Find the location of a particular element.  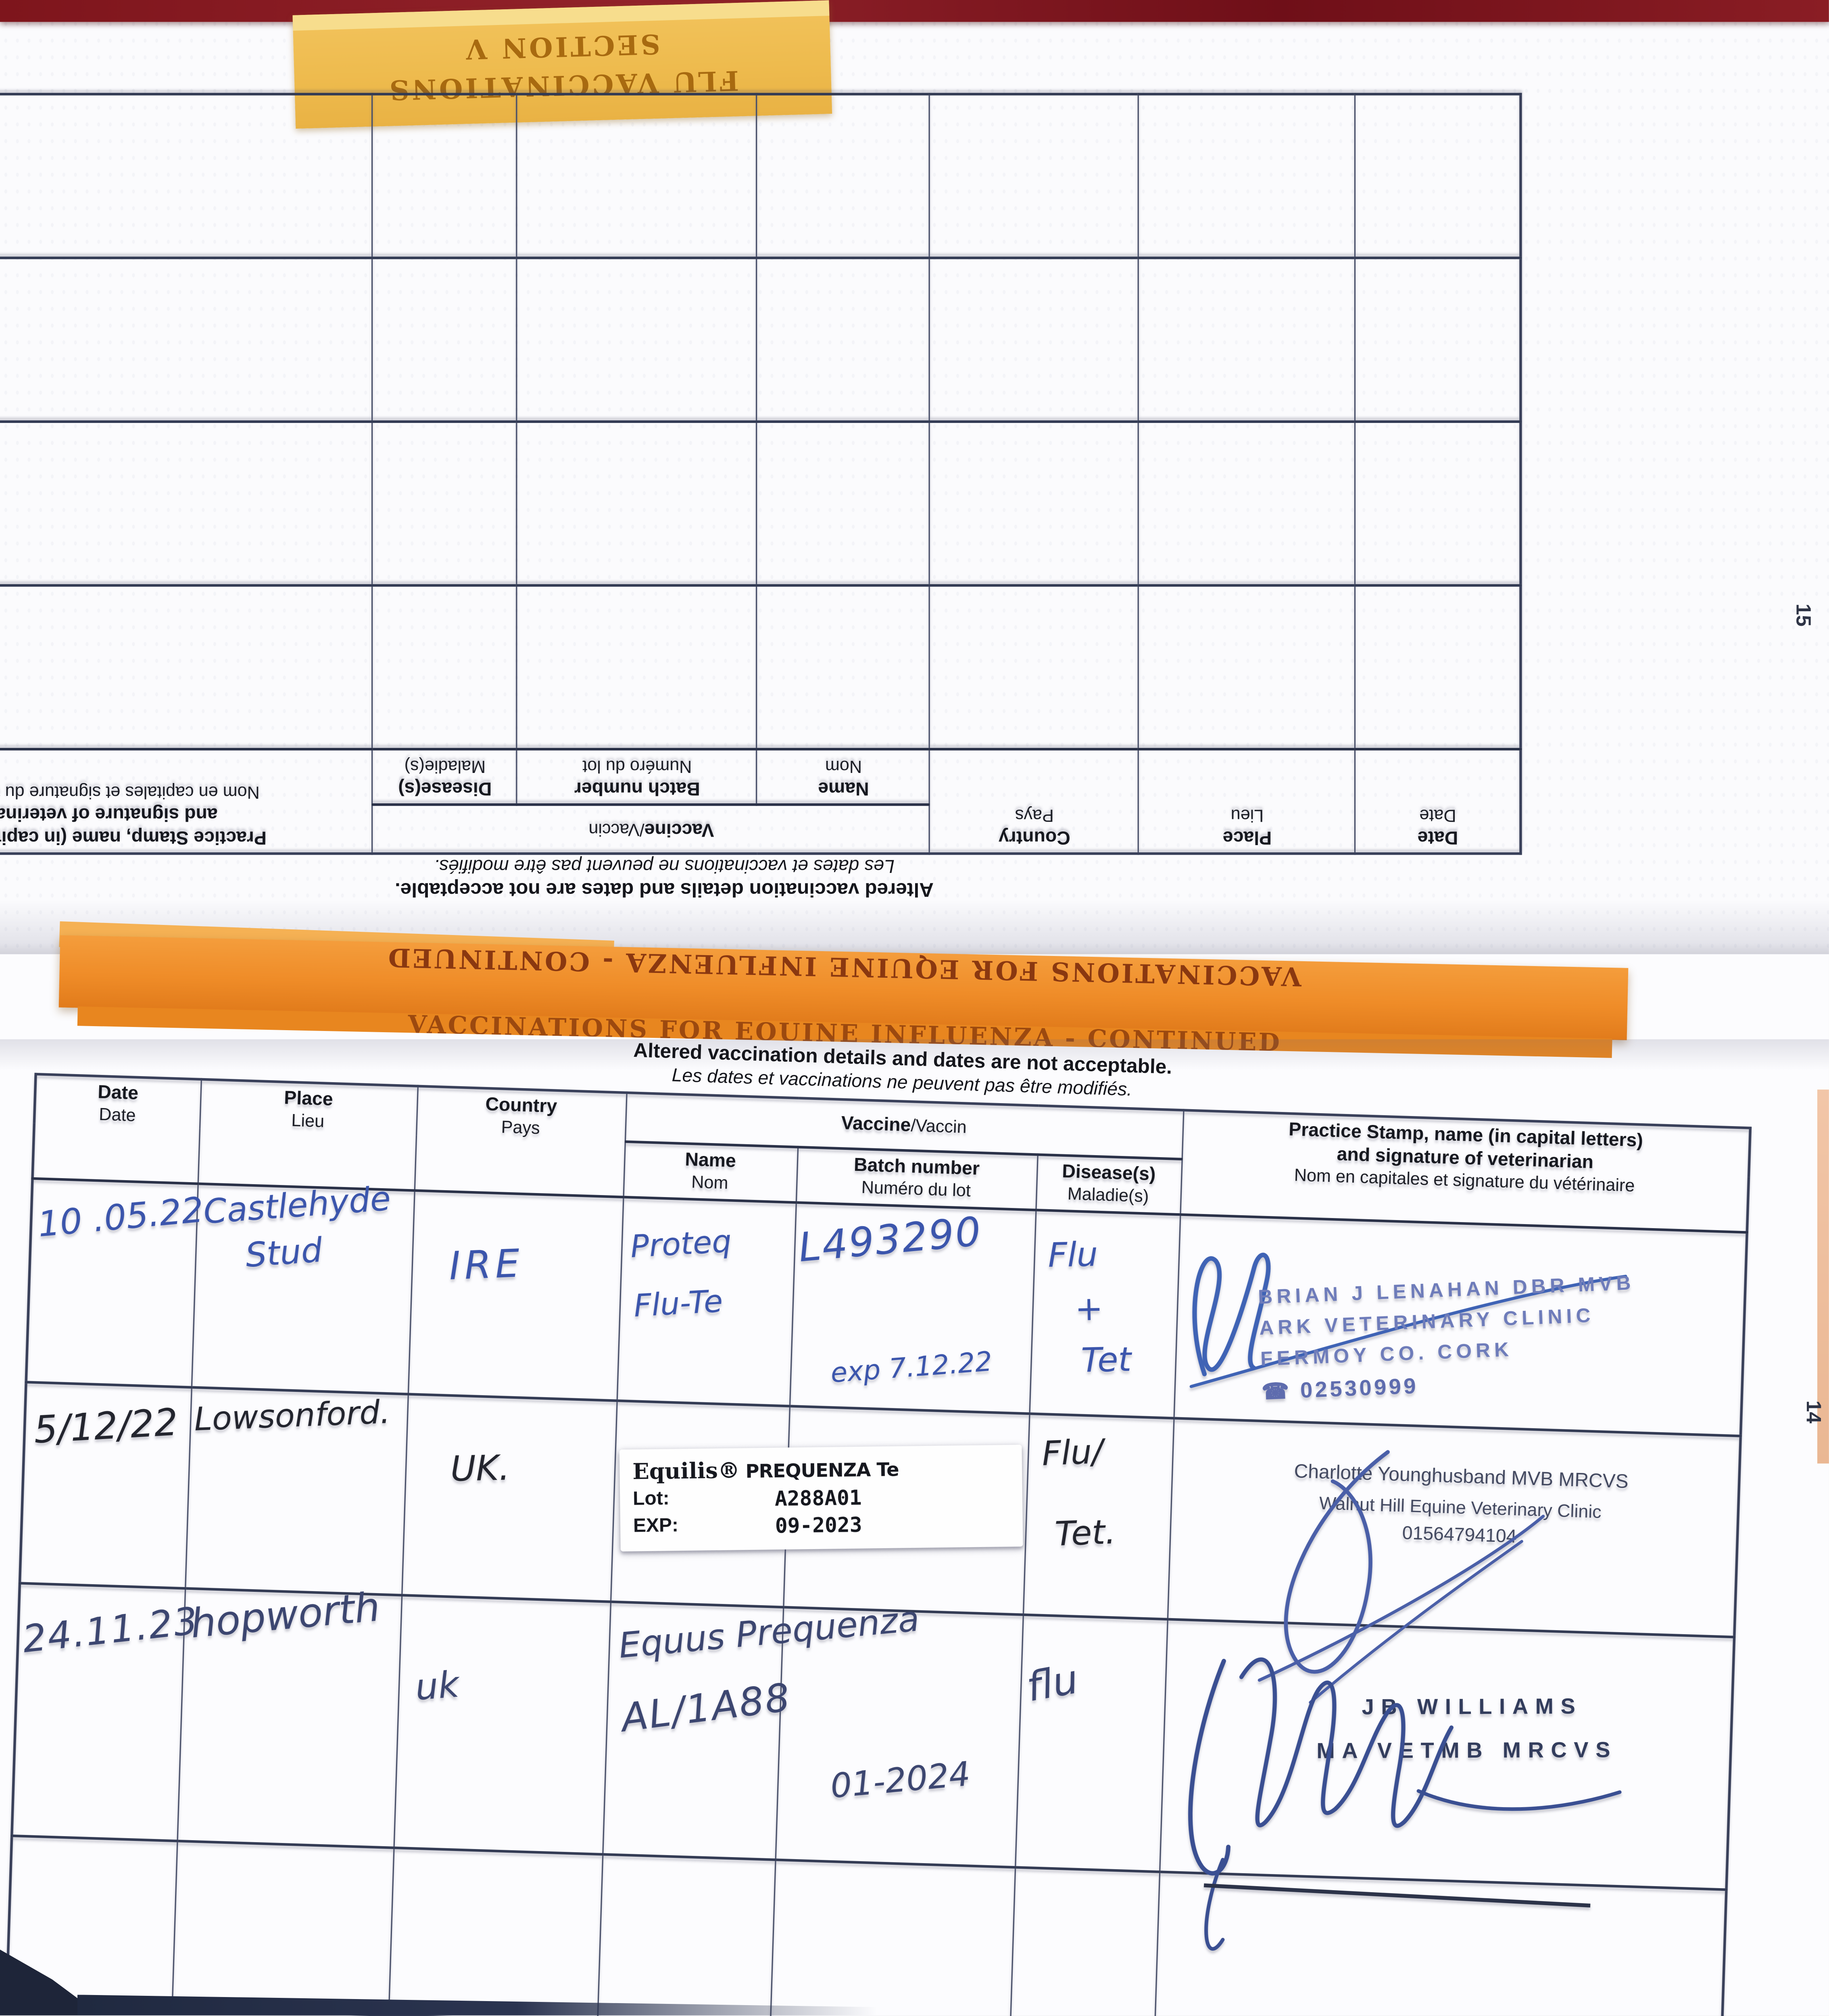

entry-expiry: 01-2024 is located at coordinates (900, 1781).